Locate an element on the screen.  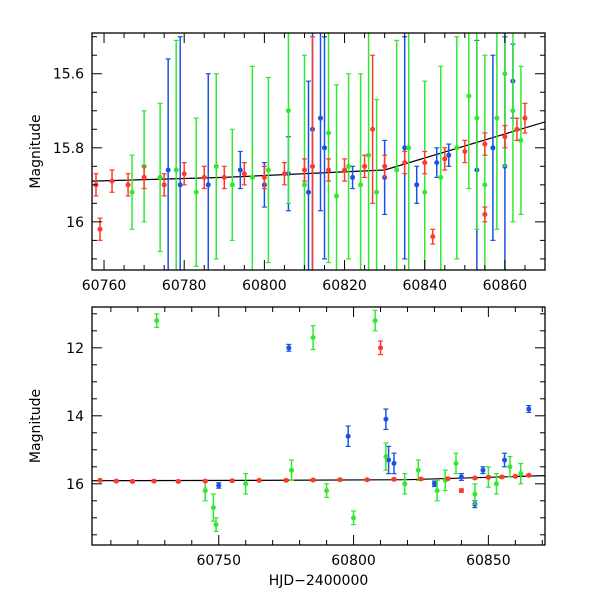
x-tick-label: 60850 is located at coordinates (488, 561).